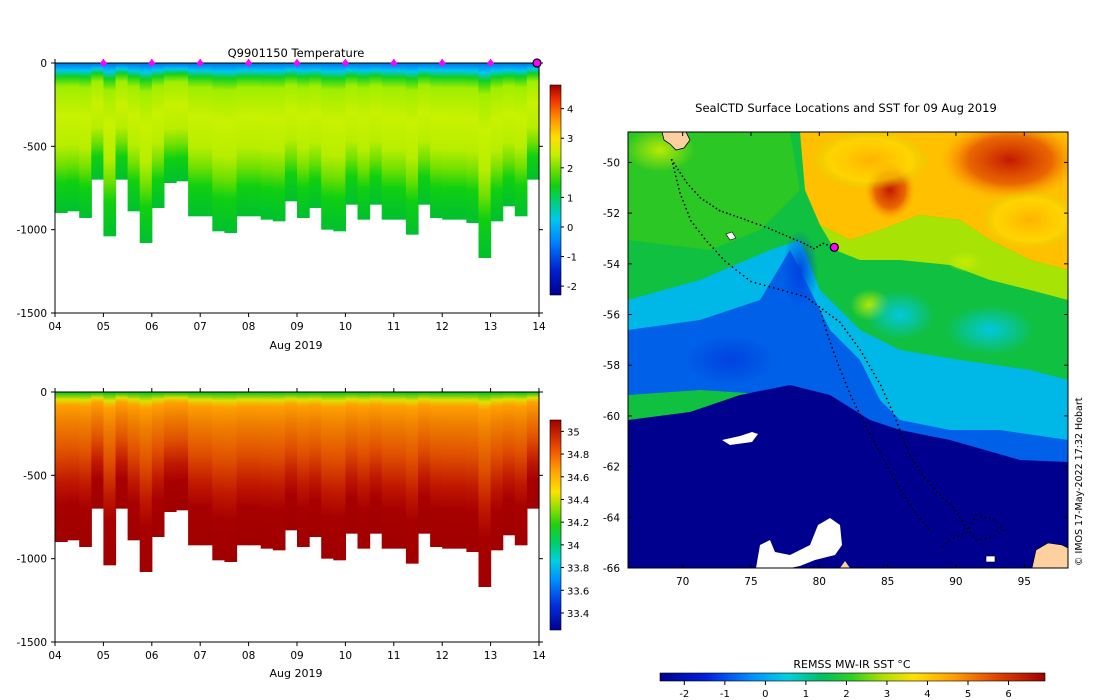  I want to click on seal-track-south-return, so click(874, 418).